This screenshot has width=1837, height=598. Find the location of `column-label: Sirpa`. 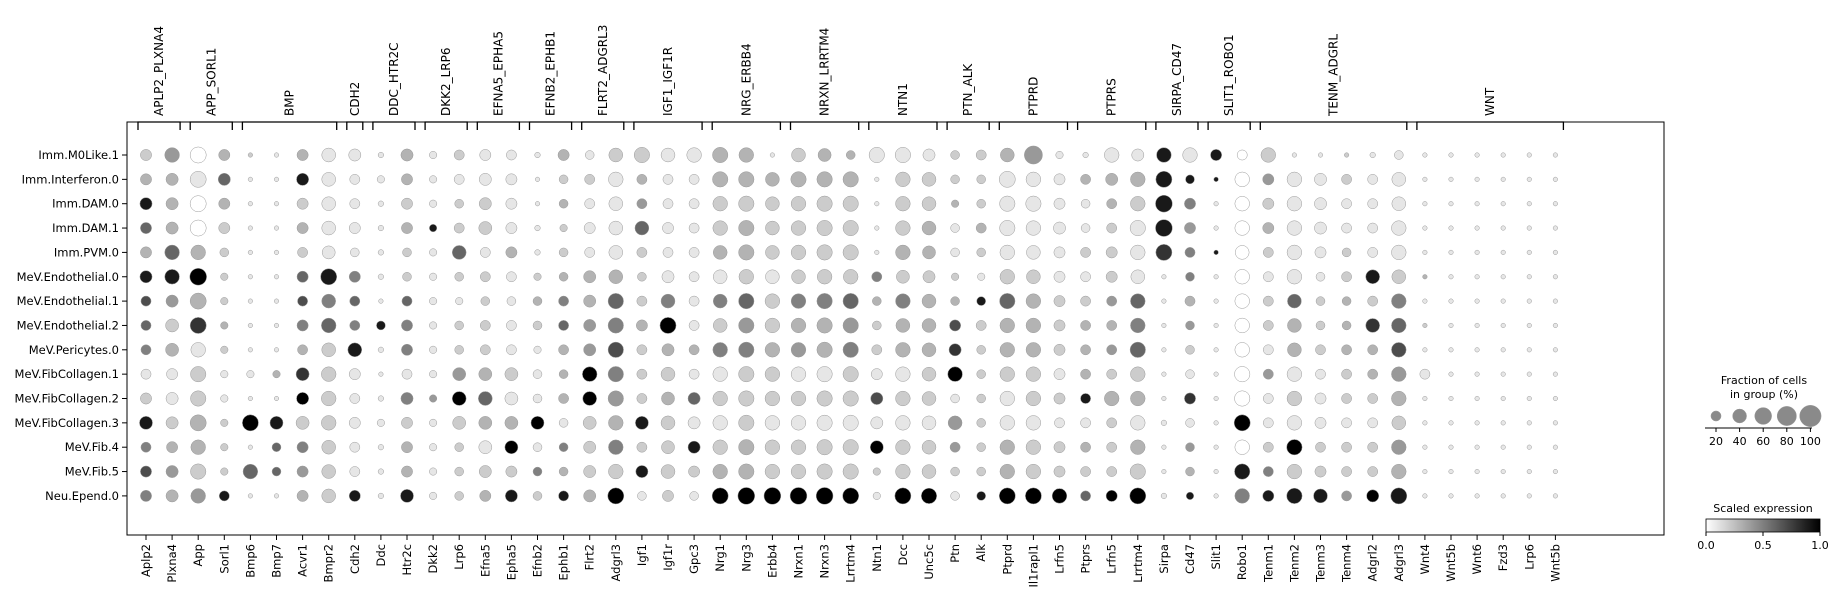

column-label: Sirpa is located at coordinates (1164, 559).